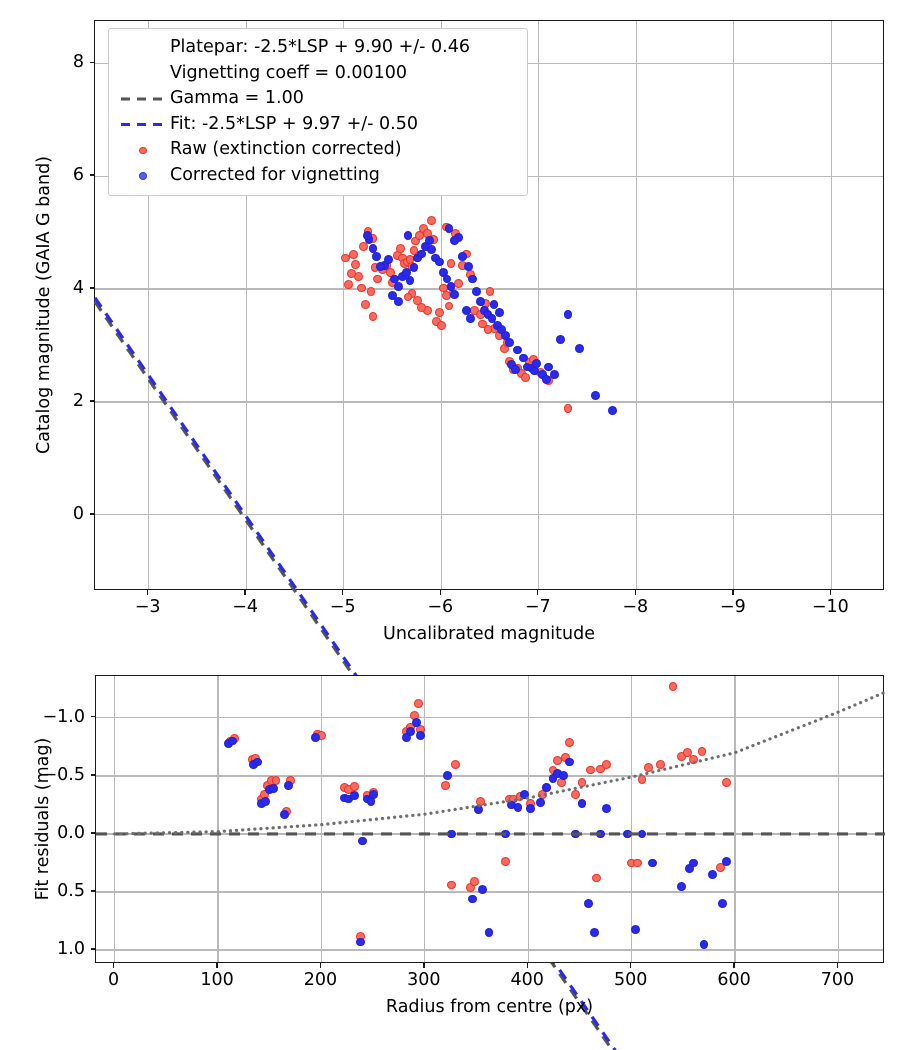 The height and width of the screenshot is (1050, 900). Describe the element at coordinates (78, 175) in the screenshot. I see `ytick-label: 6` at that location.